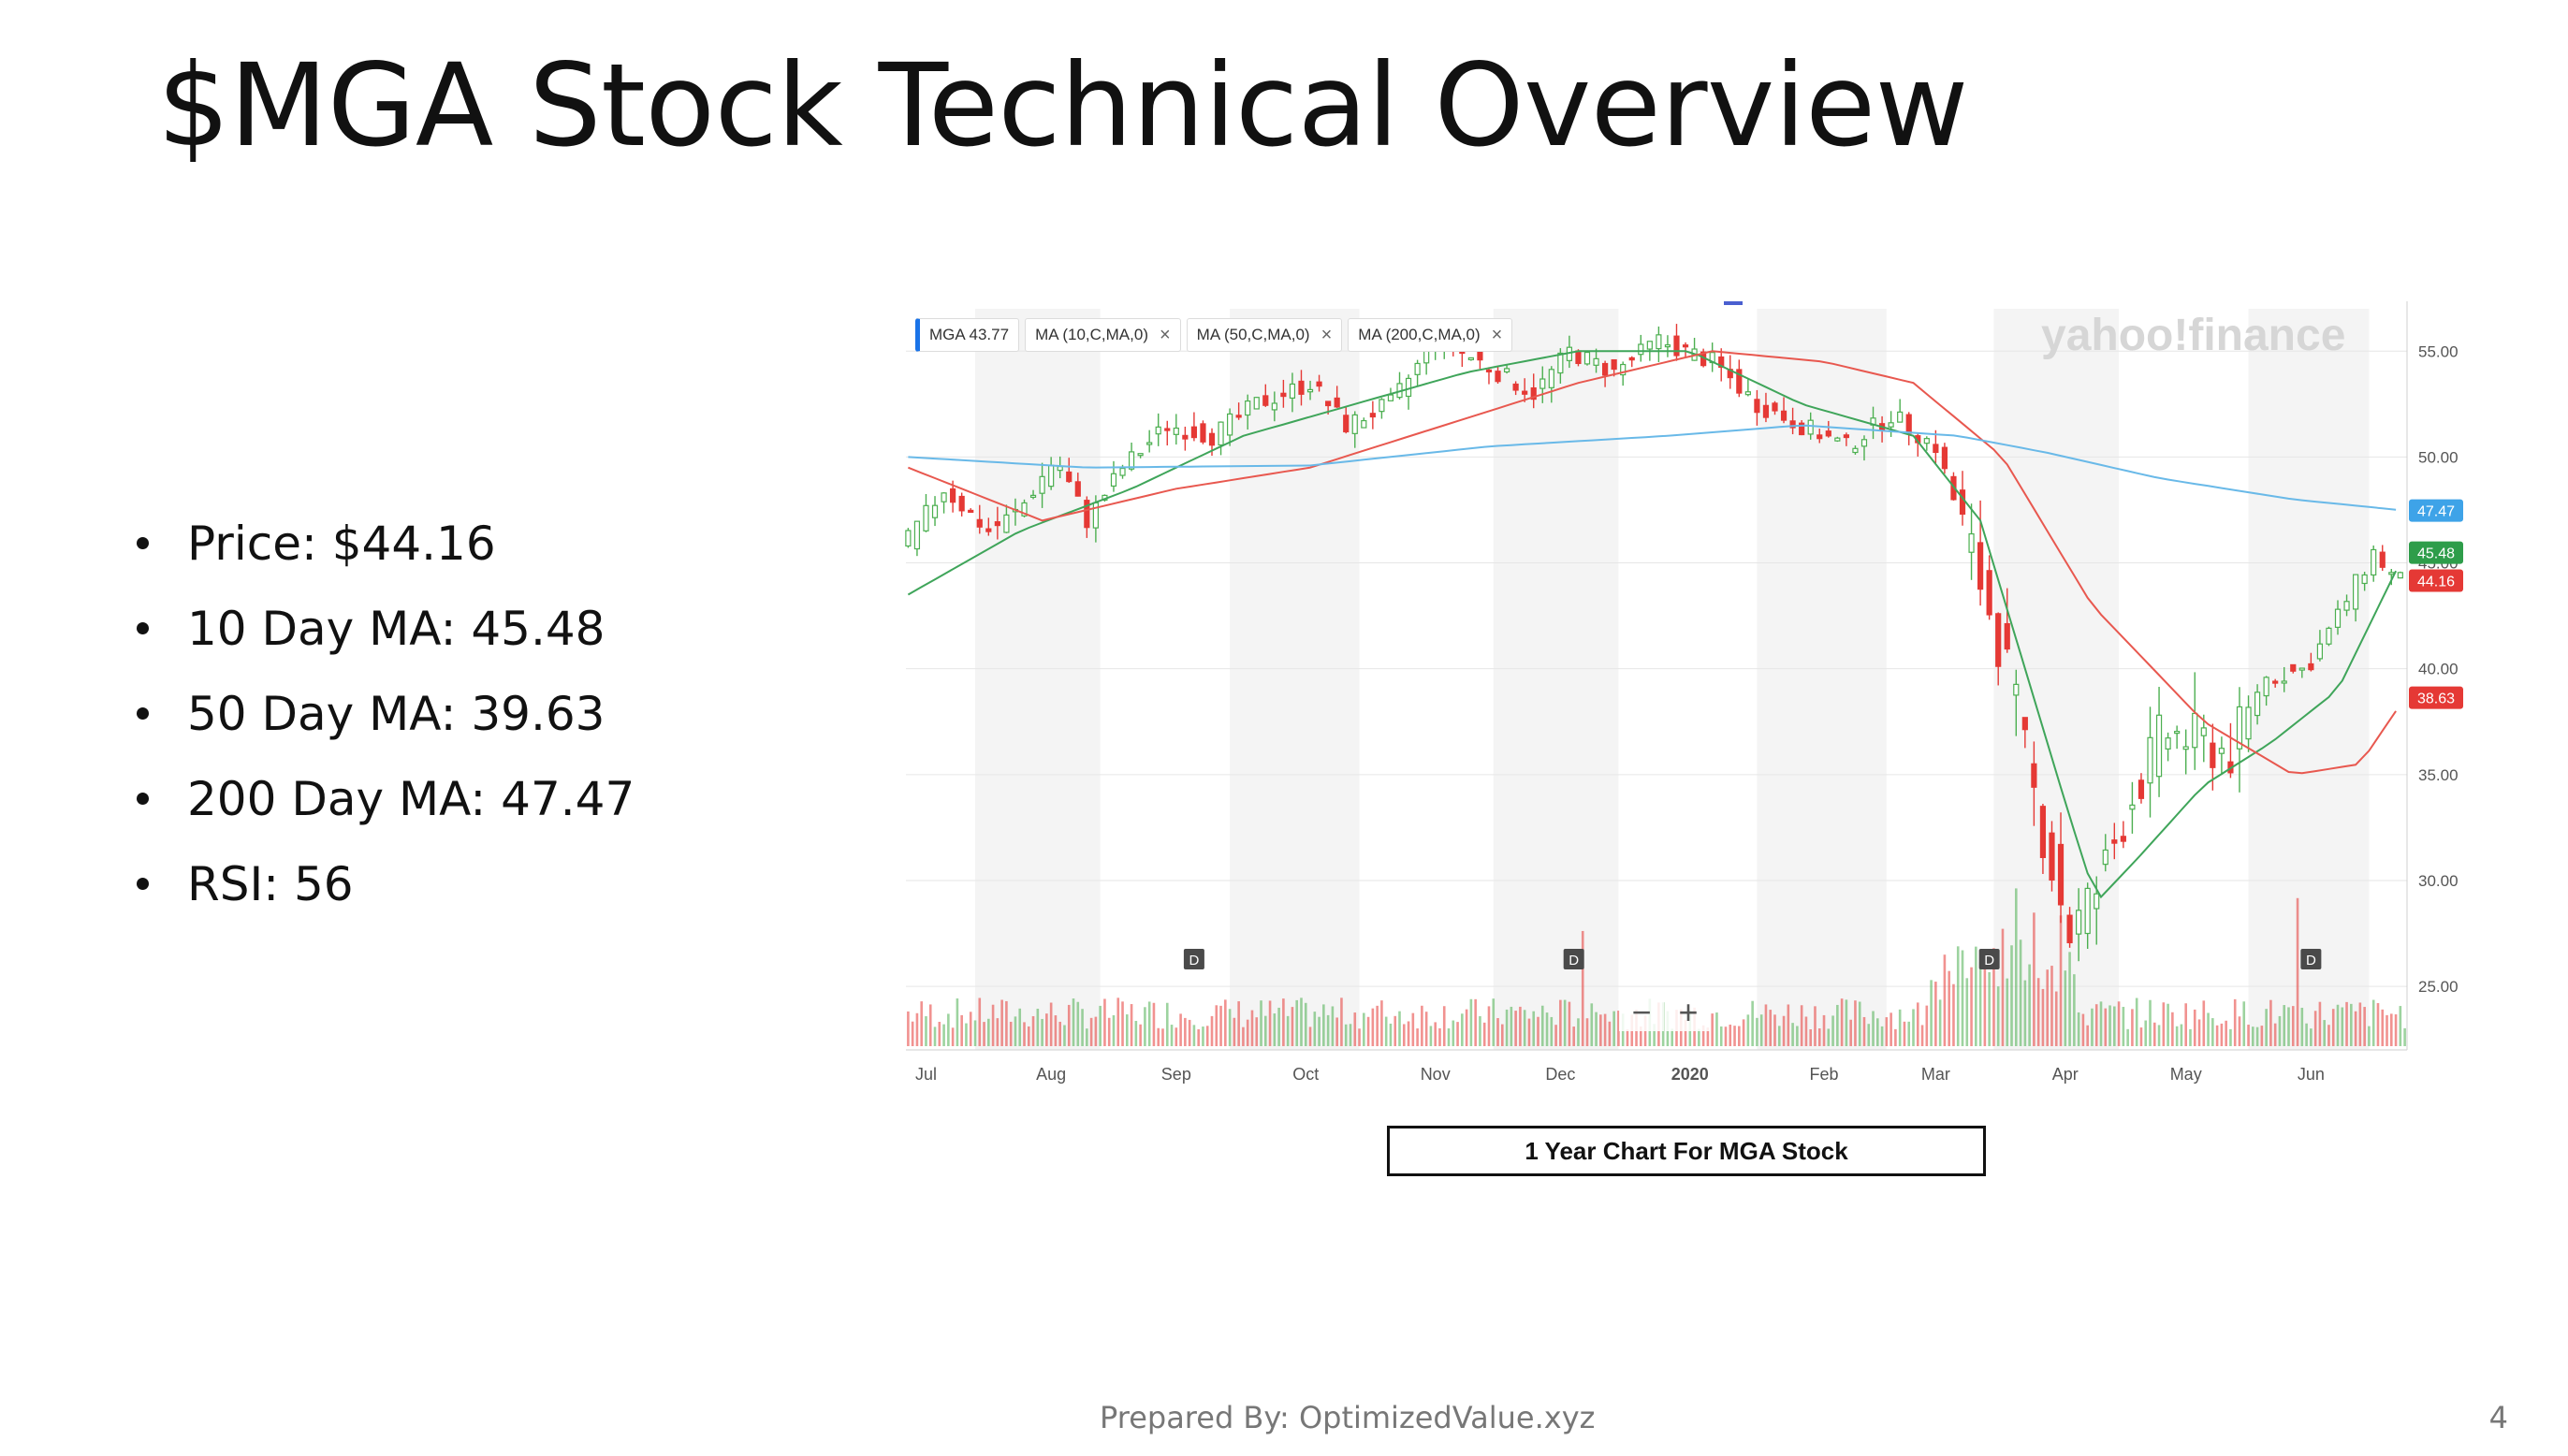  I want to click on zoom-in-button: +, so click(1688, 1012).